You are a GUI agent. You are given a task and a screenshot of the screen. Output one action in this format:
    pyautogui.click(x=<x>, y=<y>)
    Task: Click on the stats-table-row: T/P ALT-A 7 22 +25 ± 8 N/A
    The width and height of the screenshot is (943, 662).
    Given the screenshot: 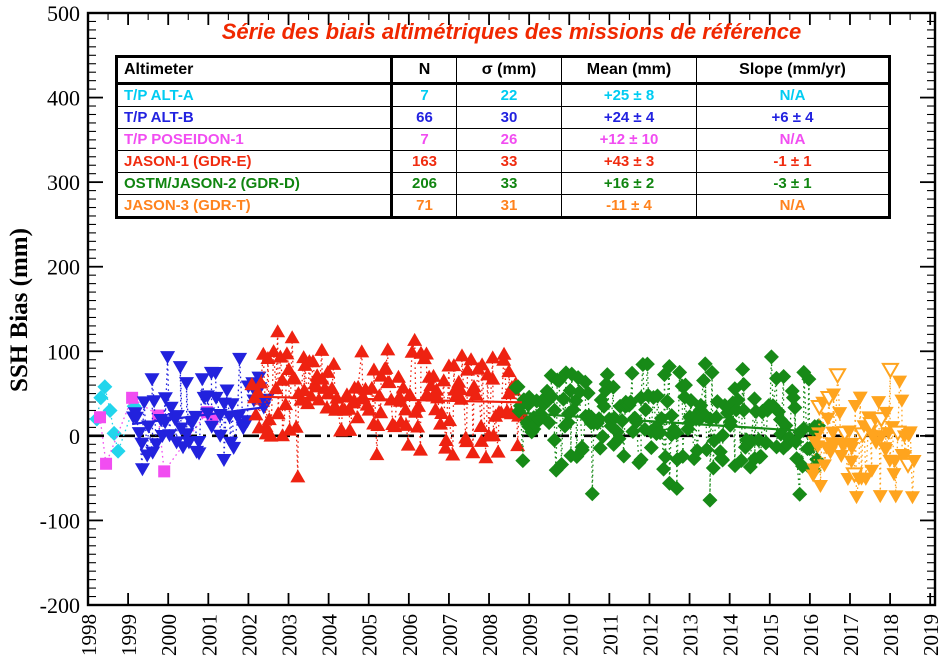 What is the action you would take?
    pyautogui.click(x=503, y=95)
    